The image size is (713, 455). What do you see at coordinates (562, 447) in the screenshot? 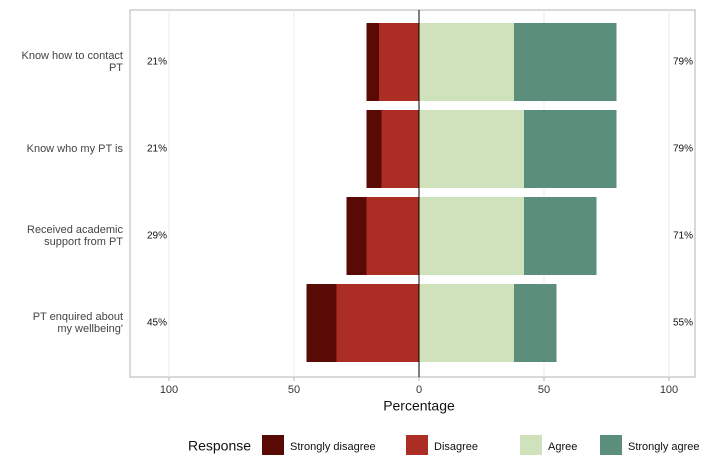
I see `legend-label: Agree` at bounding box center [562, 447].